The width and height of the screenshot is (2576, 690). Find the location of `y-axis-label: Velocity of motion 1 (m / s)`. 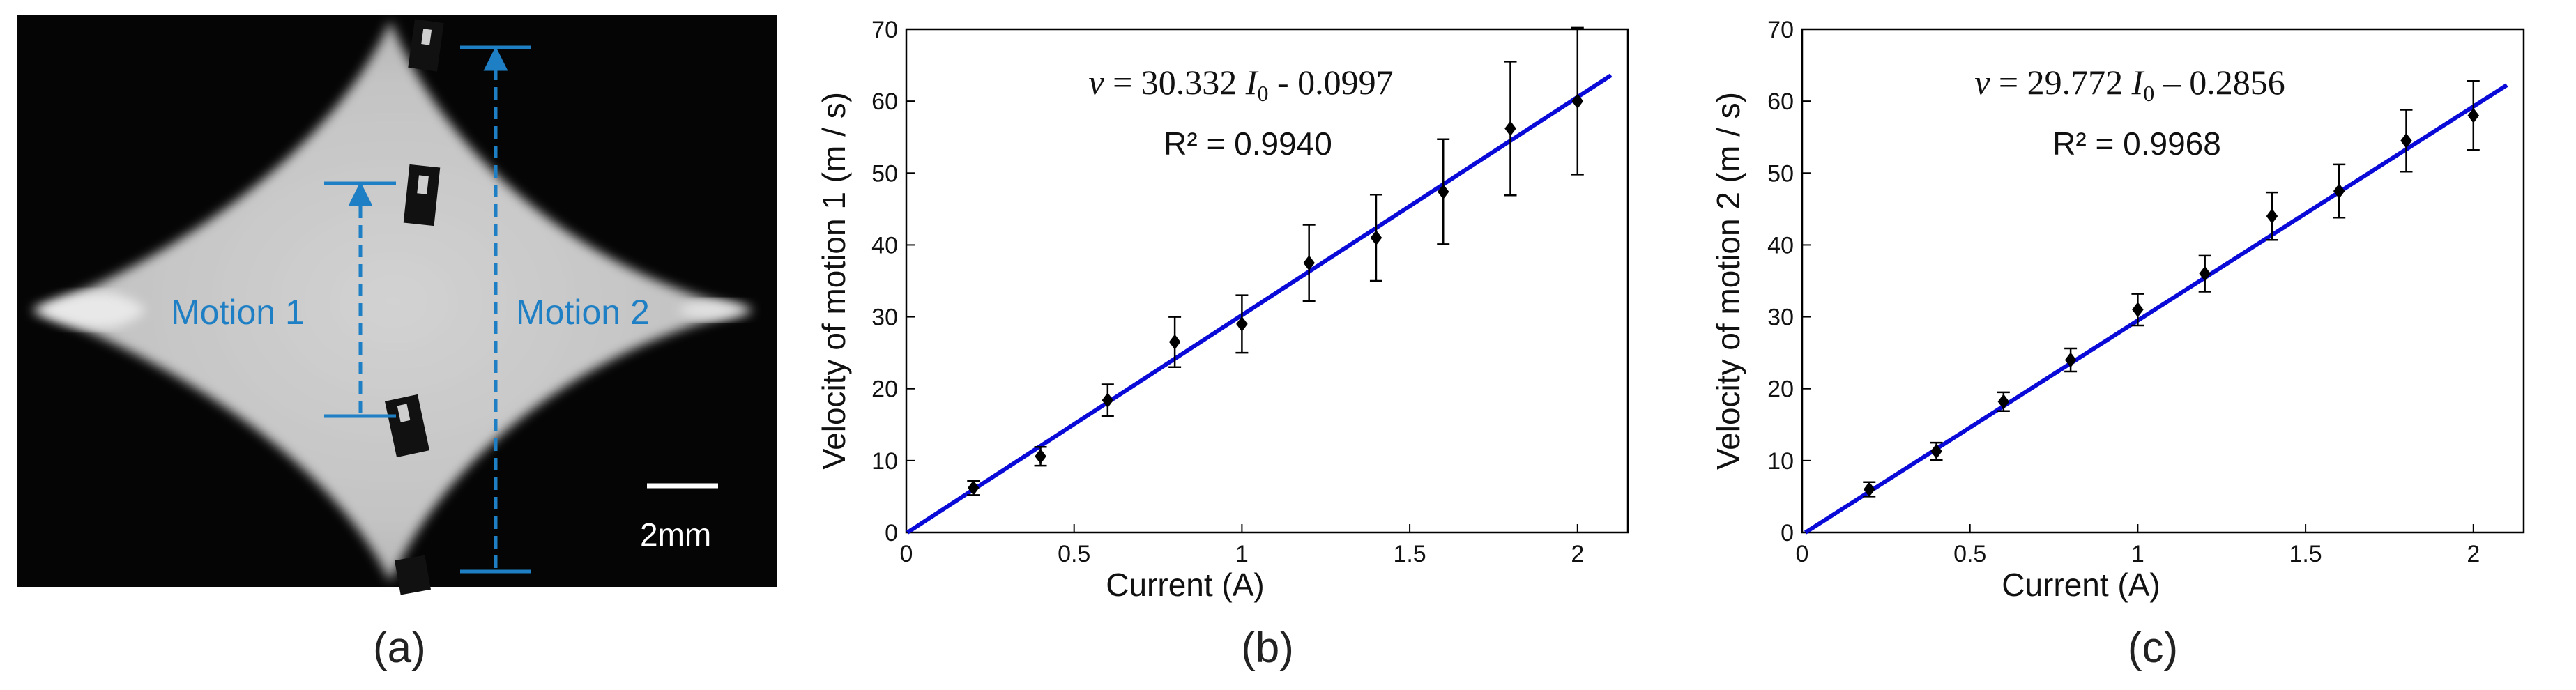

y-axis-label: Velocity of motion 1 (m / s) is located at coordinates (834, 281).